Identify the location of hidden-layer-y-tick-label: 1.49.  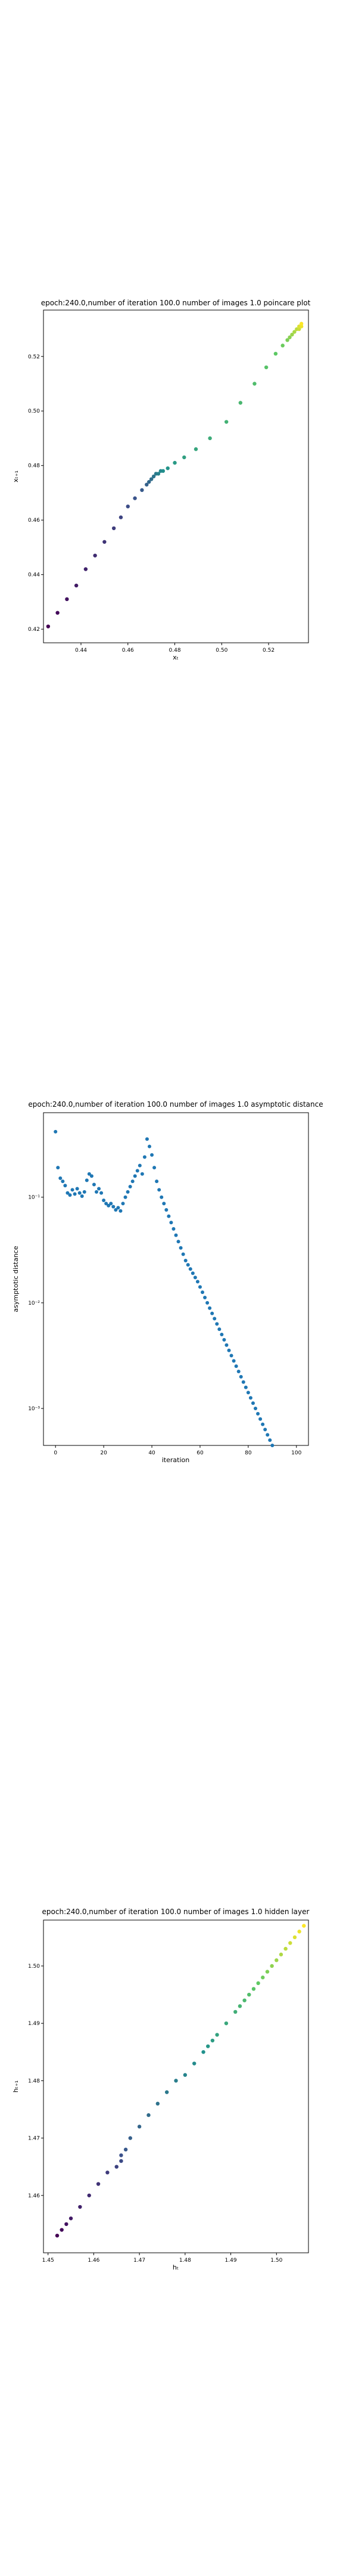
(34, 2024).